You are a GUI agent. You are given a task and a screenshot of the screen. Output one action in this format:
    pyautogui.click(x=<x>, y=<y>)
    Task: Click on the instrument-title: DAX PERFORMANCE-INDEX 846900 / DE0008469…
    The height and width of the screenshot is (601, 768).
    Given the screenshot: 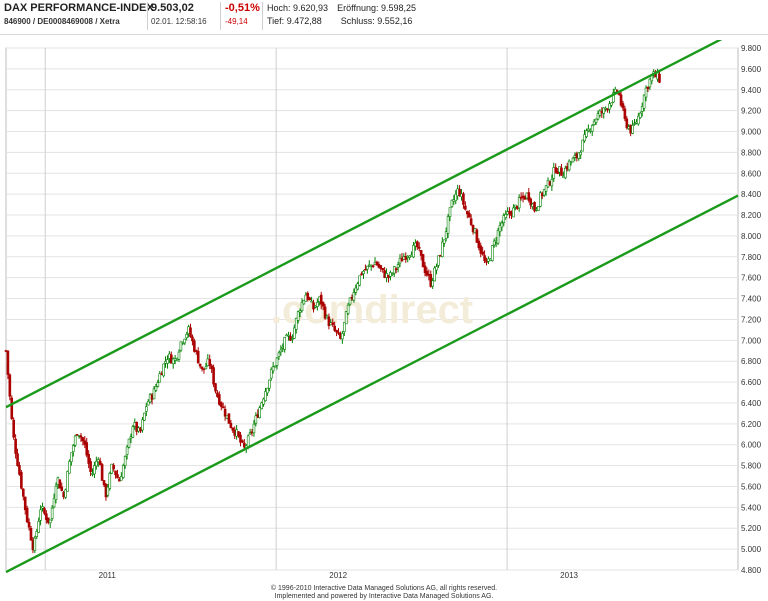 What is the action you would take?
    pyautogui.click(x=79, y=15)
    